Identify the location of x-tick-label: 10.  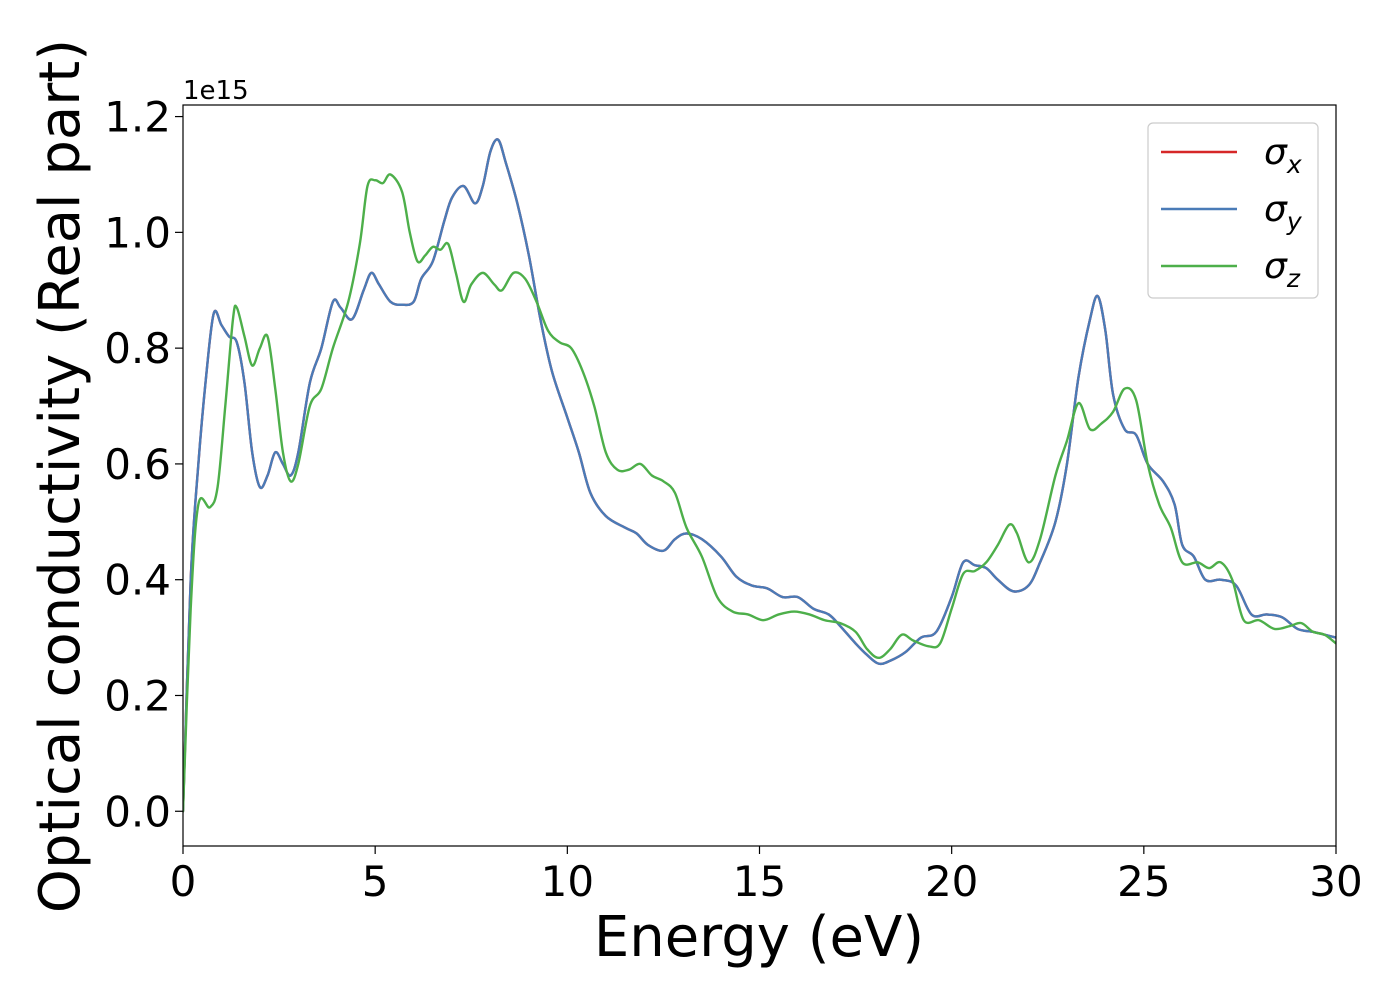
(567, 881).